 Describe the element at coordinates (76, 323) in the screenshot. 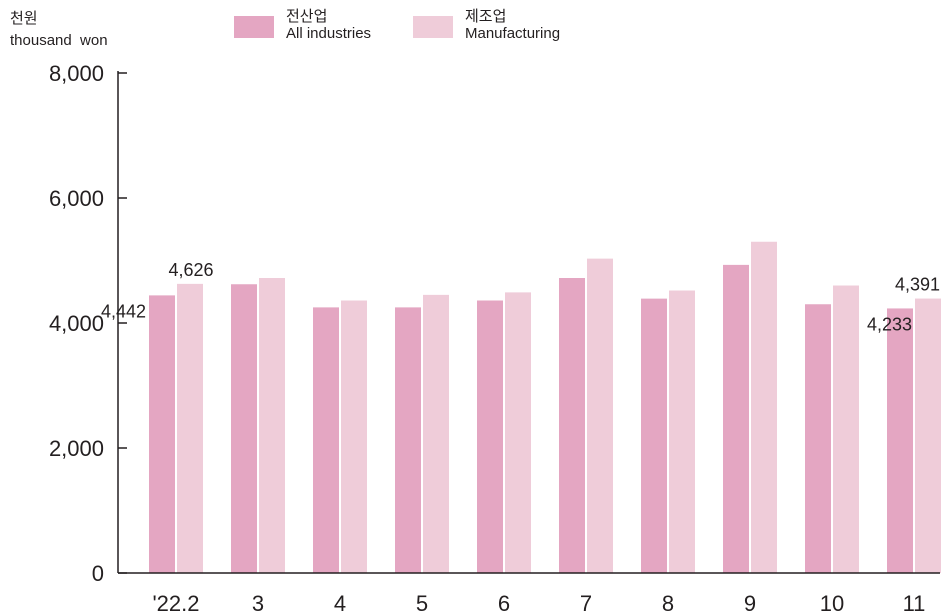

I see `y-tick-label: 4,000` at that location.